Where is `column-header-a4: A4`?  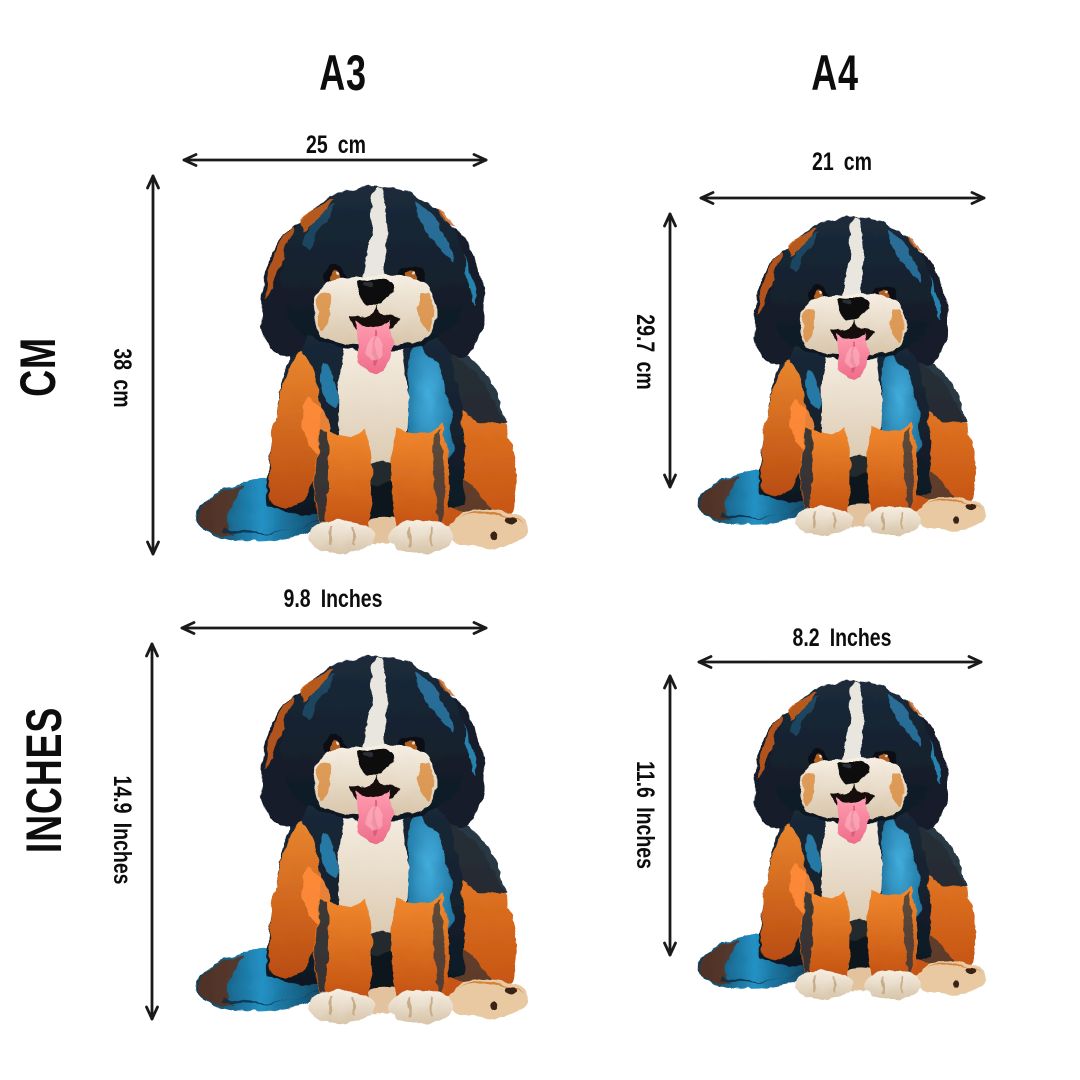
column-header-a4: A4 is located at coordinates (835, 73).